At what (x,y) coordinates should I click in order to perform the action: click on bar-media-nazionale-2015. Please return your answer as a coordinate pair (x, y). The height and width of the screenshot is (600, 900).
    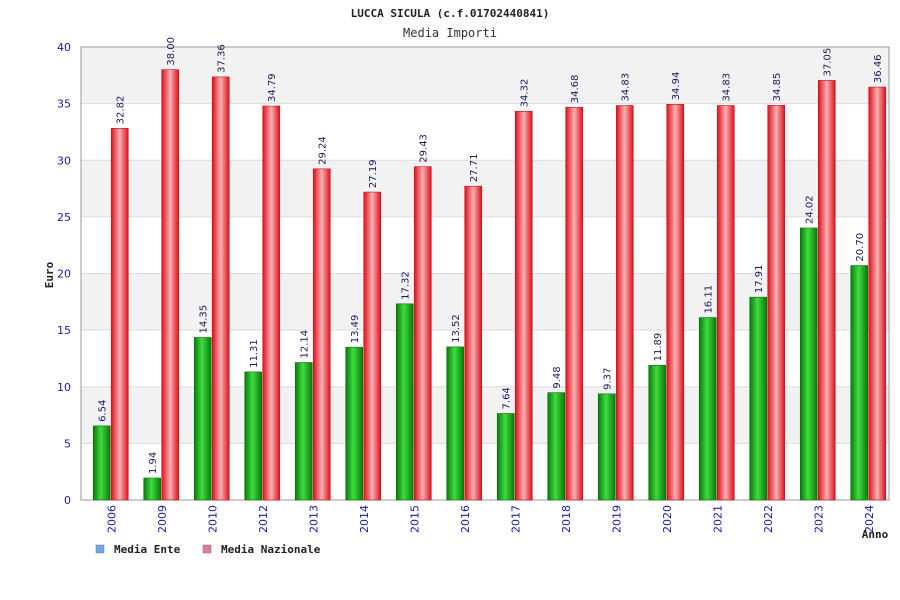
    Looking at the image, I should click on (422, 333).